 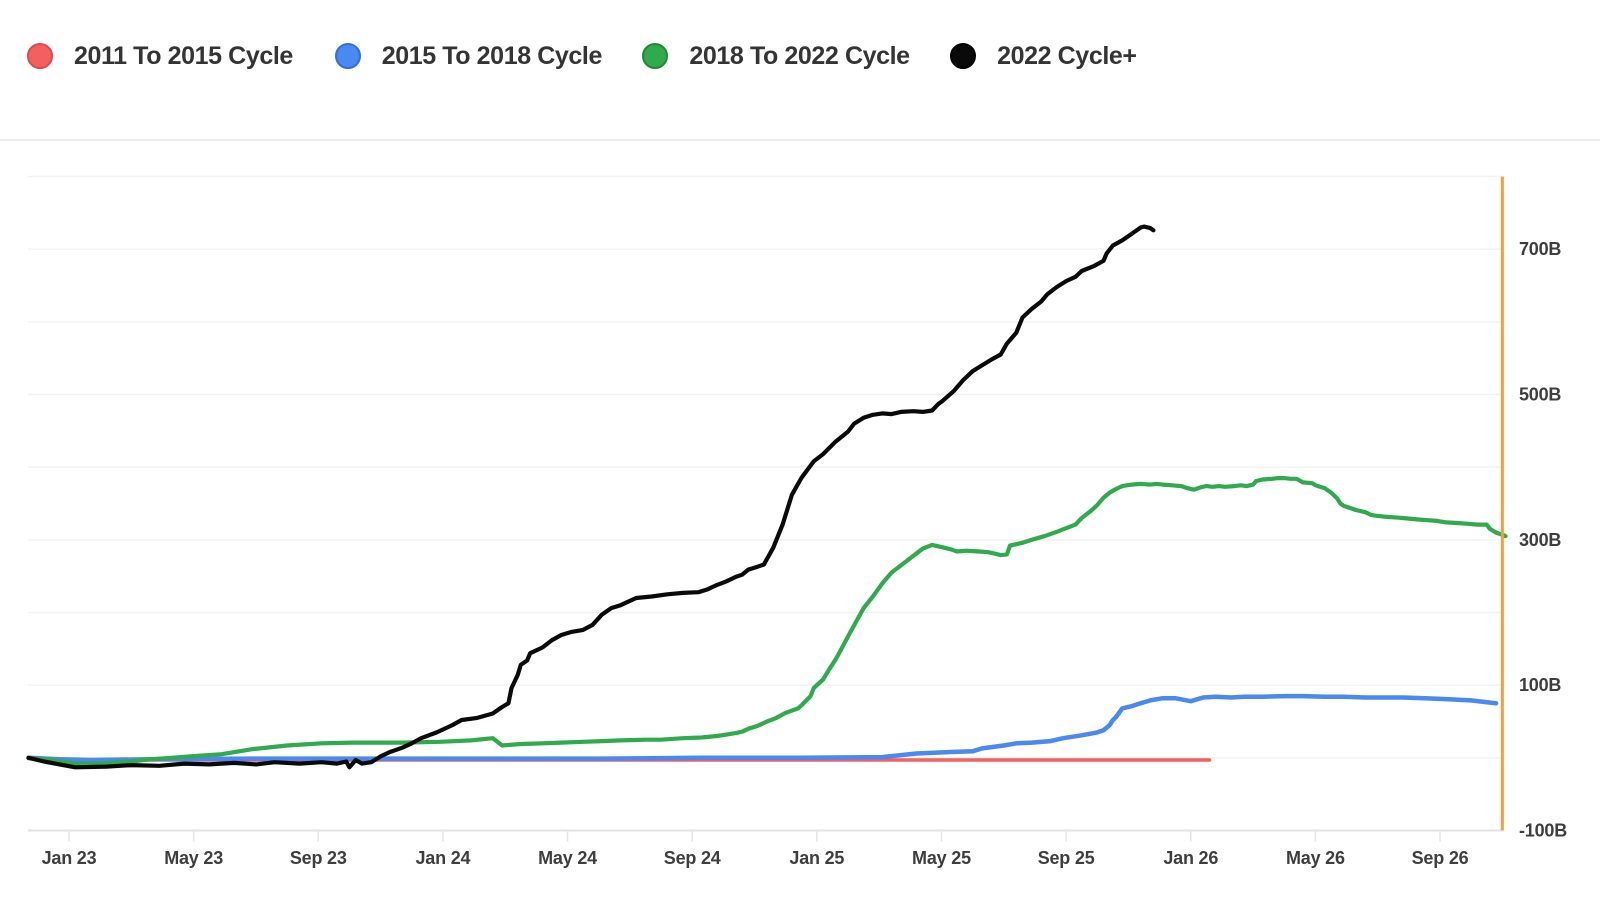 I want to click on legend-item-label: 2018 To 2022 Cycle, so click(x=799, y=55).